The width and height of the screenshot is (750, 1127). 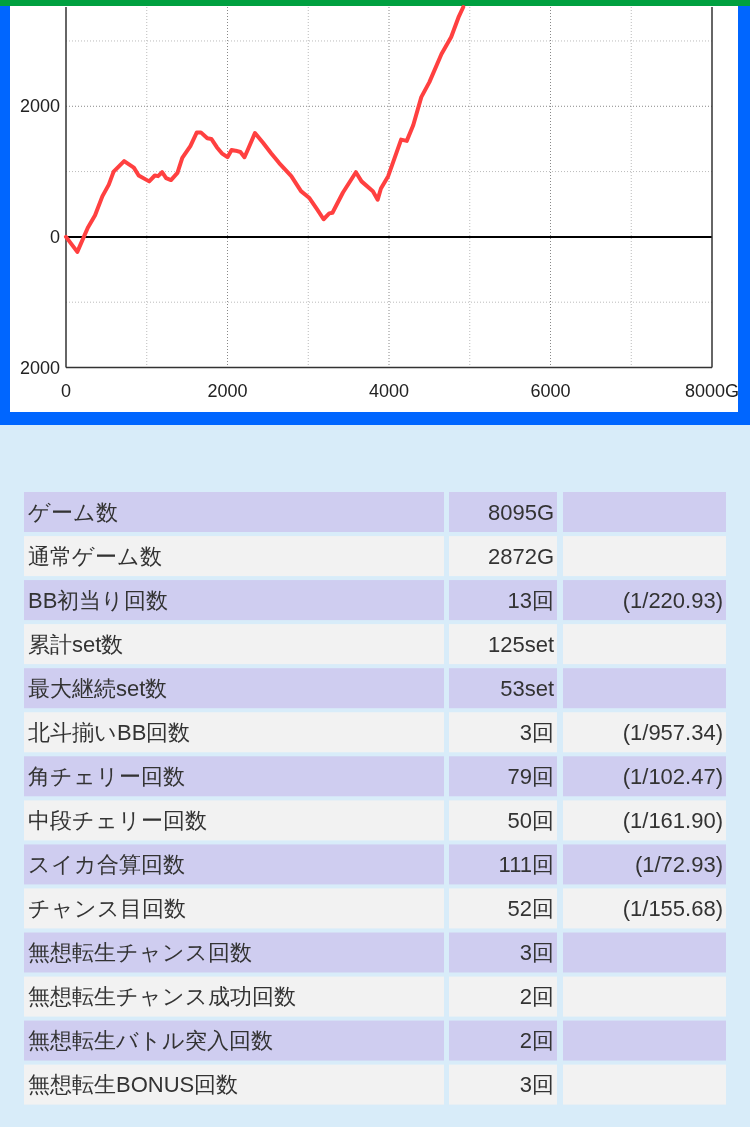 What do you see at coordinates (375, 820) in the screenshot?
I see `table-row: 中段チェリー回数 50回 (1/161.90)` at bounding box center [375, 820].